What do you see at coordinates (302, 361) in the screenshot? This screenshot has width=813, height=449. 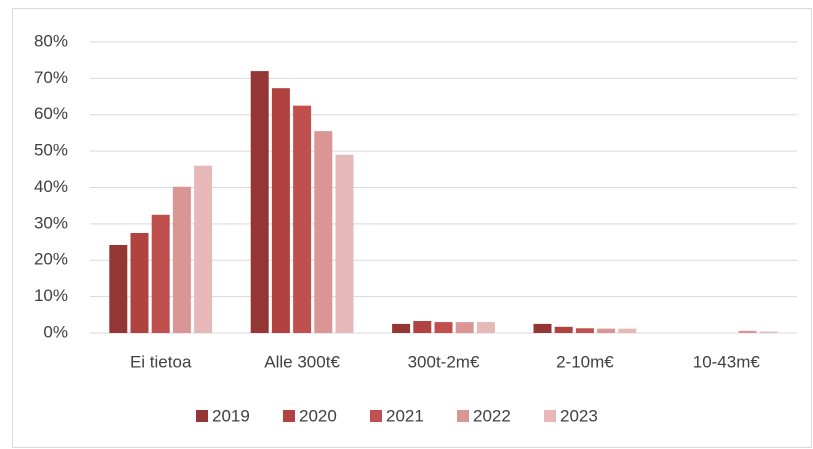 I see `x-tick-label: Alle 300t€` at bounding box center [302, 361].